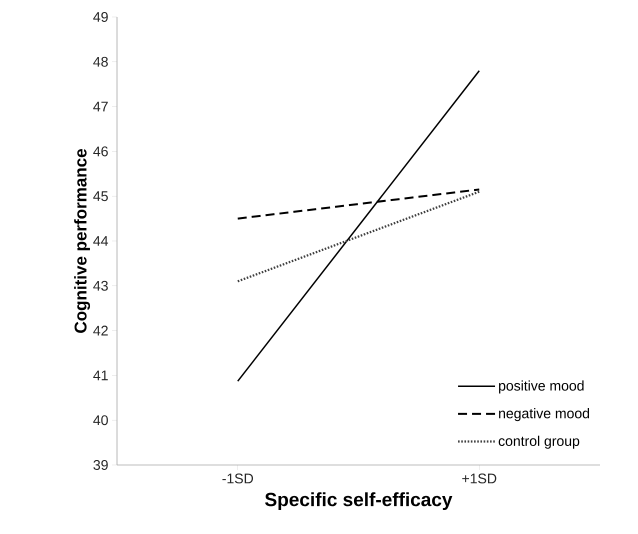 The image size is (638, 534). I want to click on y-tick-label: 40, so click(100, 420).